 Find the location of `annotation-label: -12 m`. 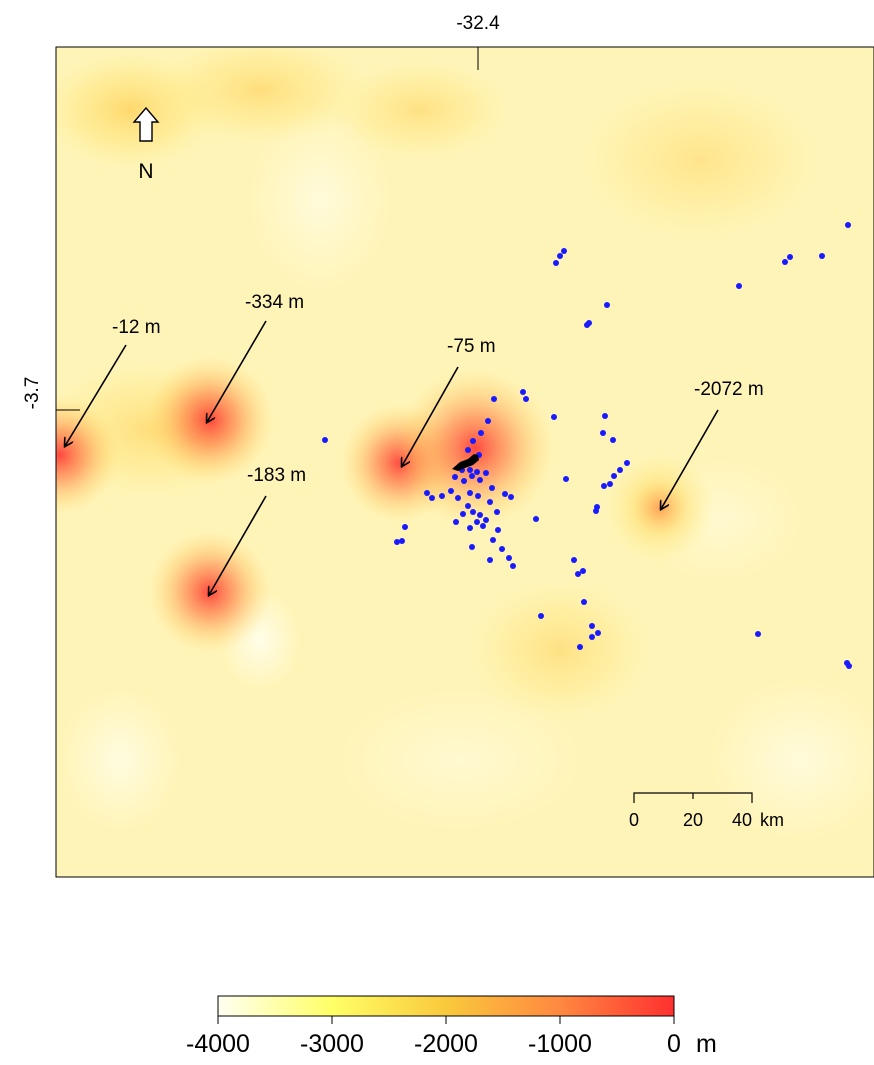

annotation-label: -12 m is located at coordinates (136, 327).